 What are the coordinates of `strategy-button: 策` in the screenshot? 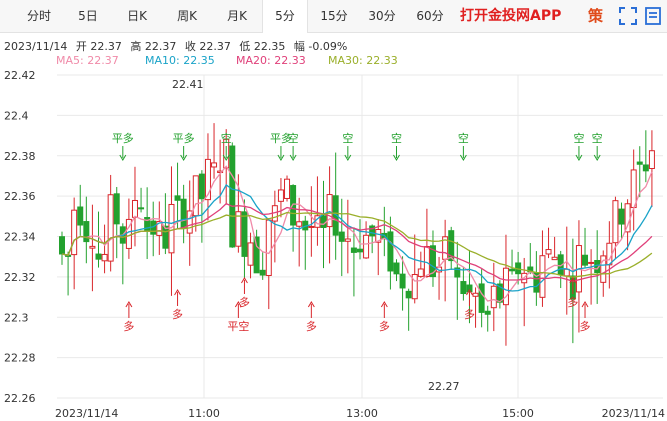 It's located at (596, 16).